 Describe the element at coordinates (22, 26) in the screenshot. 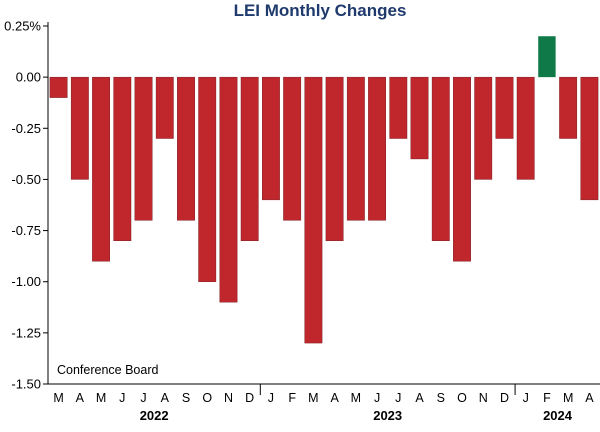

I see `y-tick-label: 0.25%` at that location.